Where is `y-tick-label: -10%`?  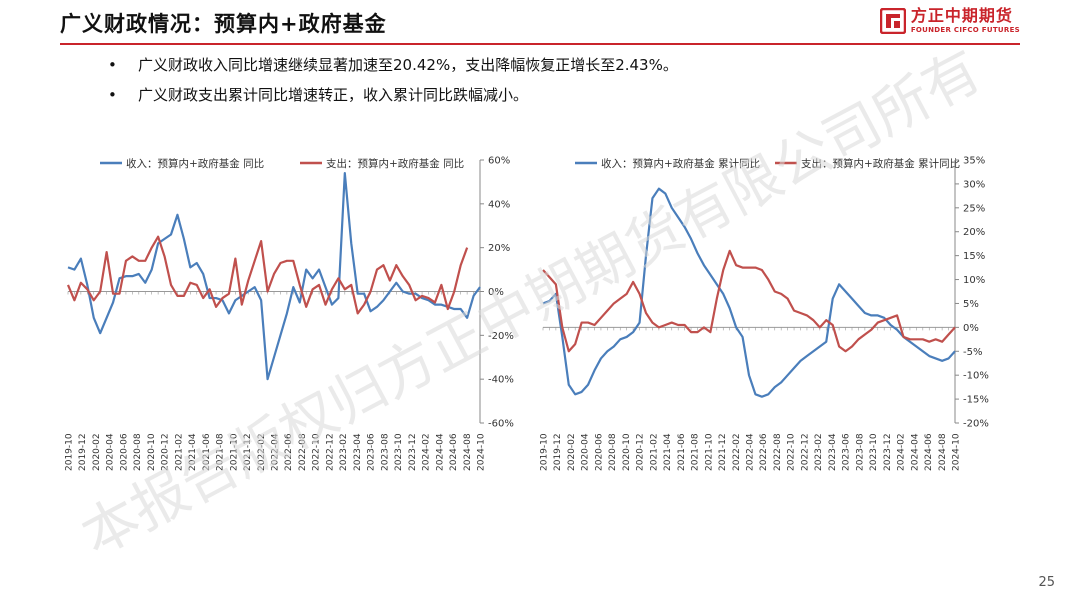 y-tick-label: -10% is located at coordinates (976, 376).